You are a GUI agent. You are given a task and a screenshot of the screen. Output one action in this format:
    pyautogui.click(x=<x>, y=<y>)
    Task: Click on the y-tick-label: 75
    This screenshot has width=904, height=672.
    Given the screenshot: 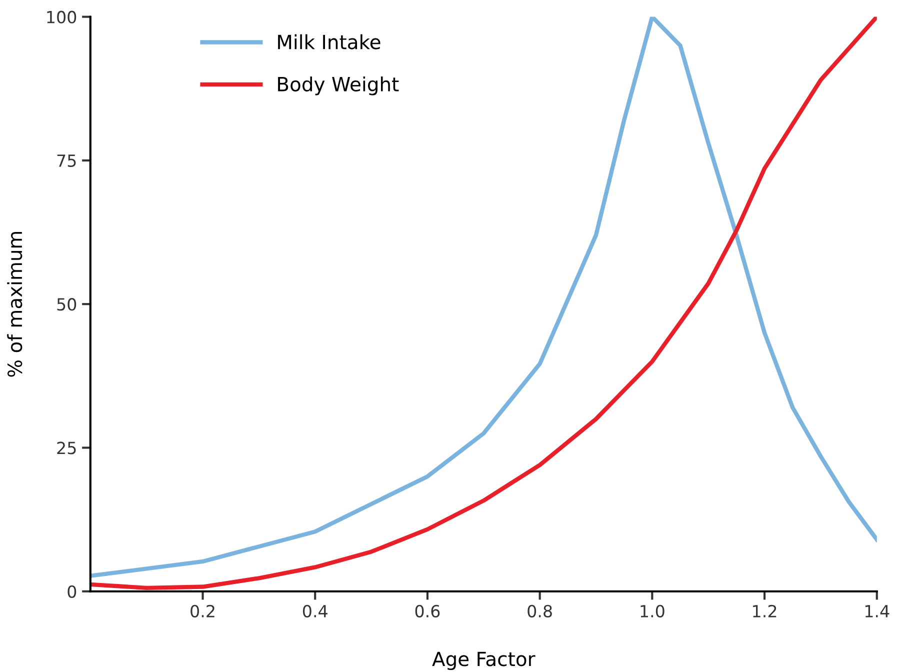 What is the action you would take?
    pyautogui.click(x=66, y=161)
    